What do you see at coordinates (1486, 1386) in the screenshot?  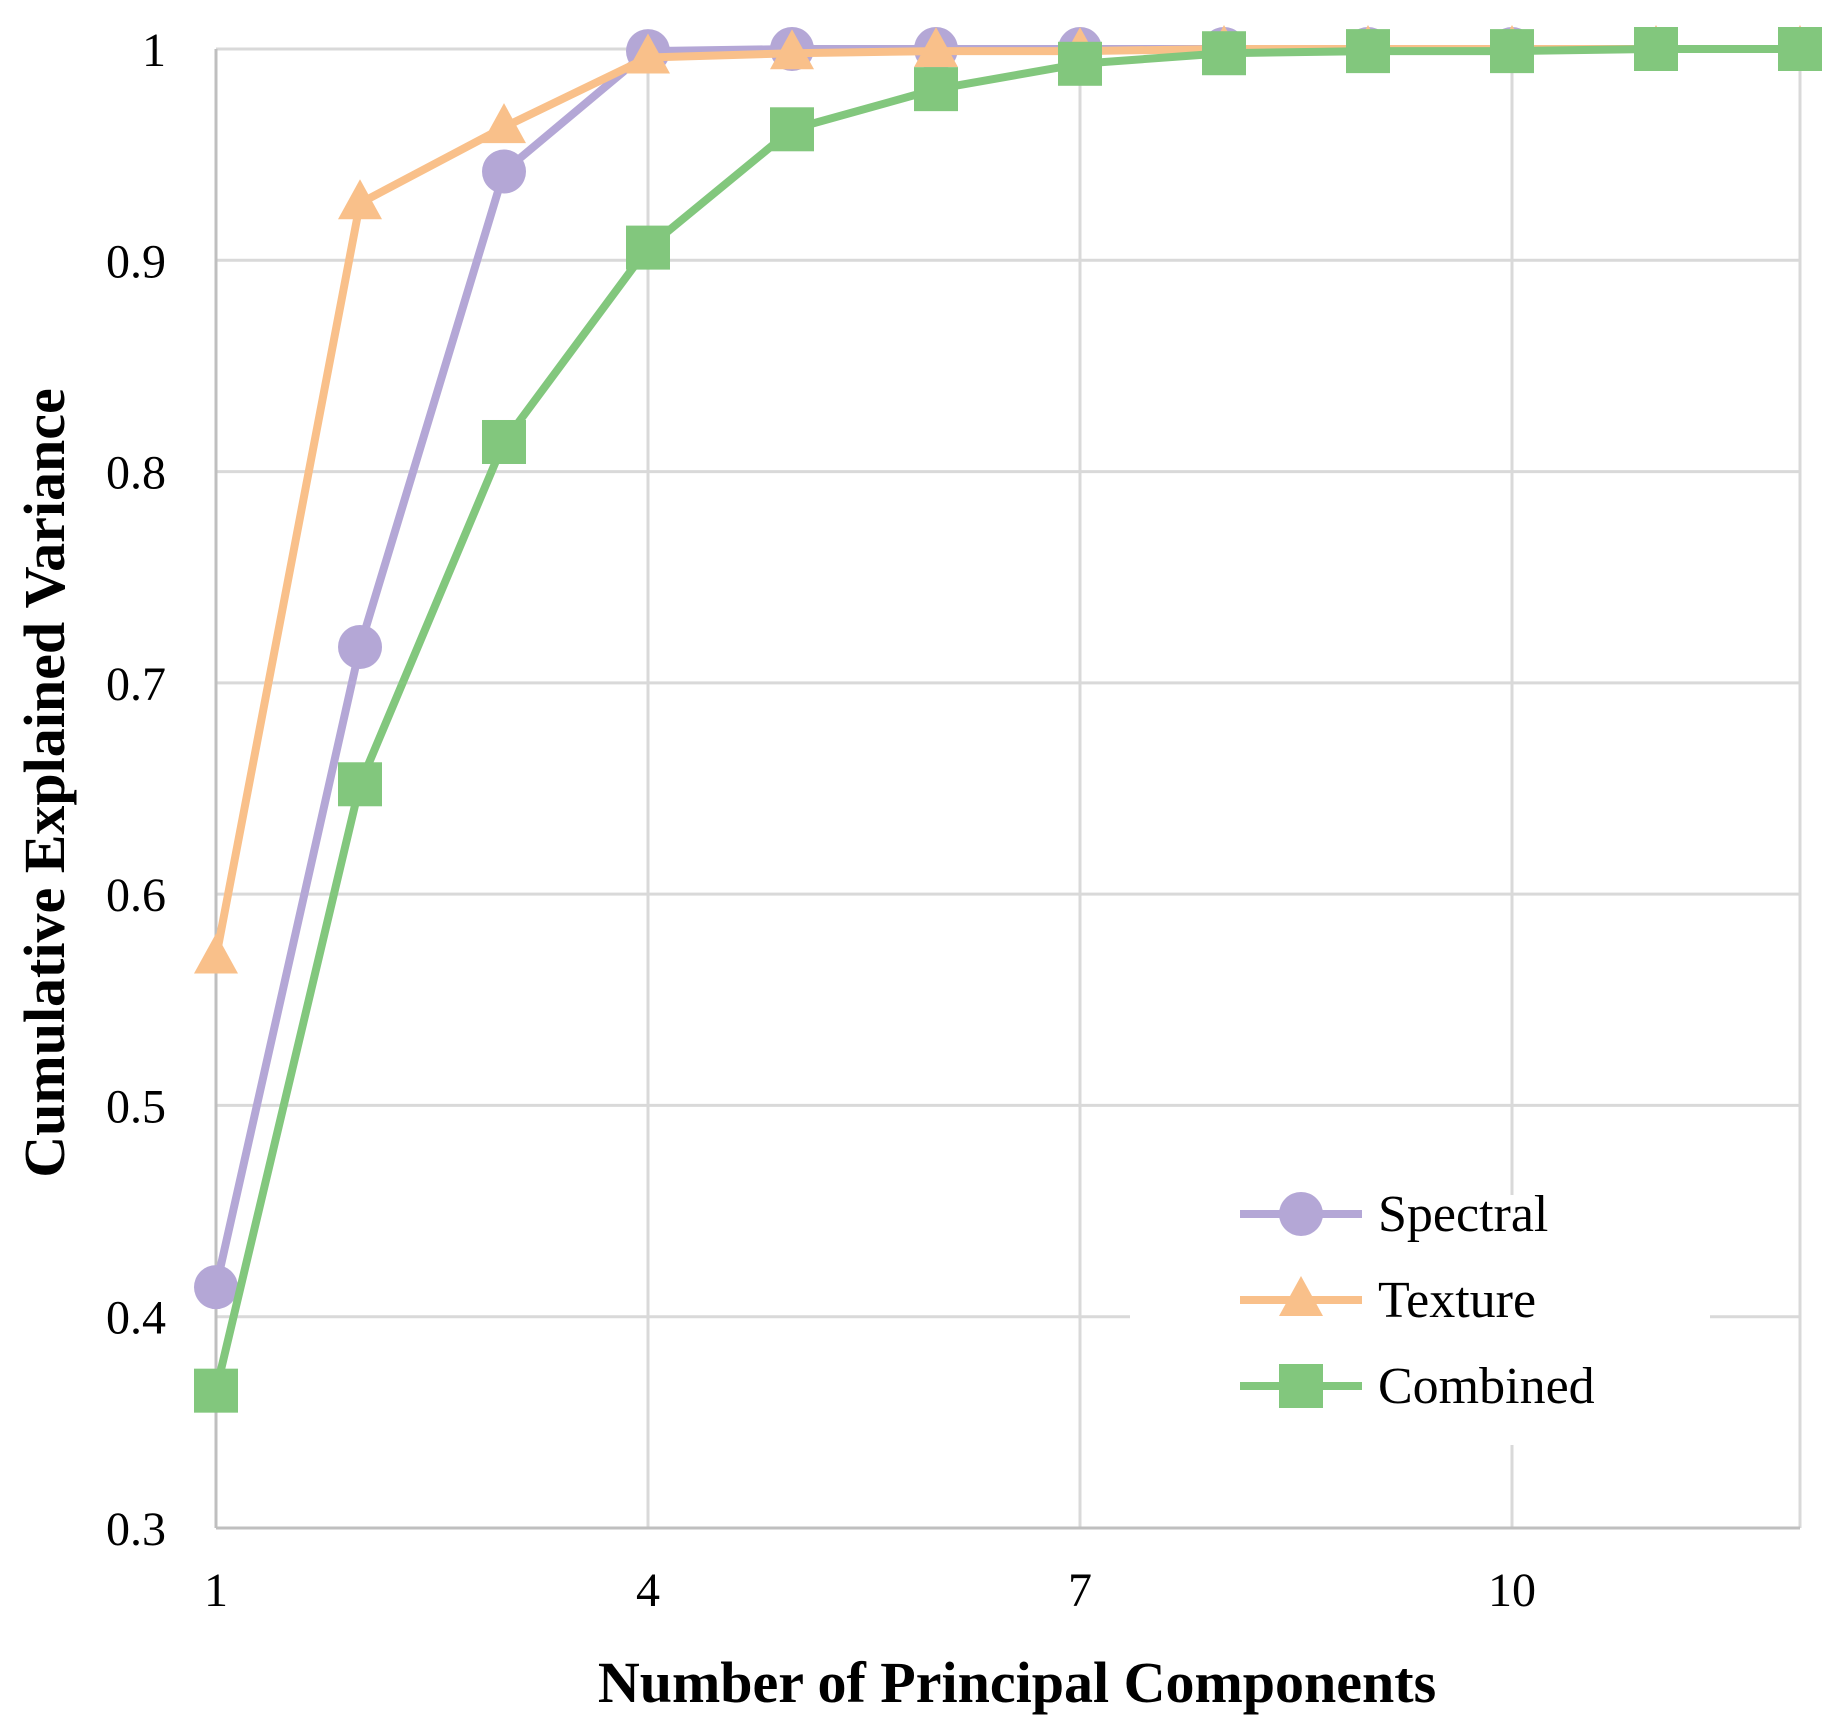 I see `legend-label: Combined` at bounding box center [1486, 1386].